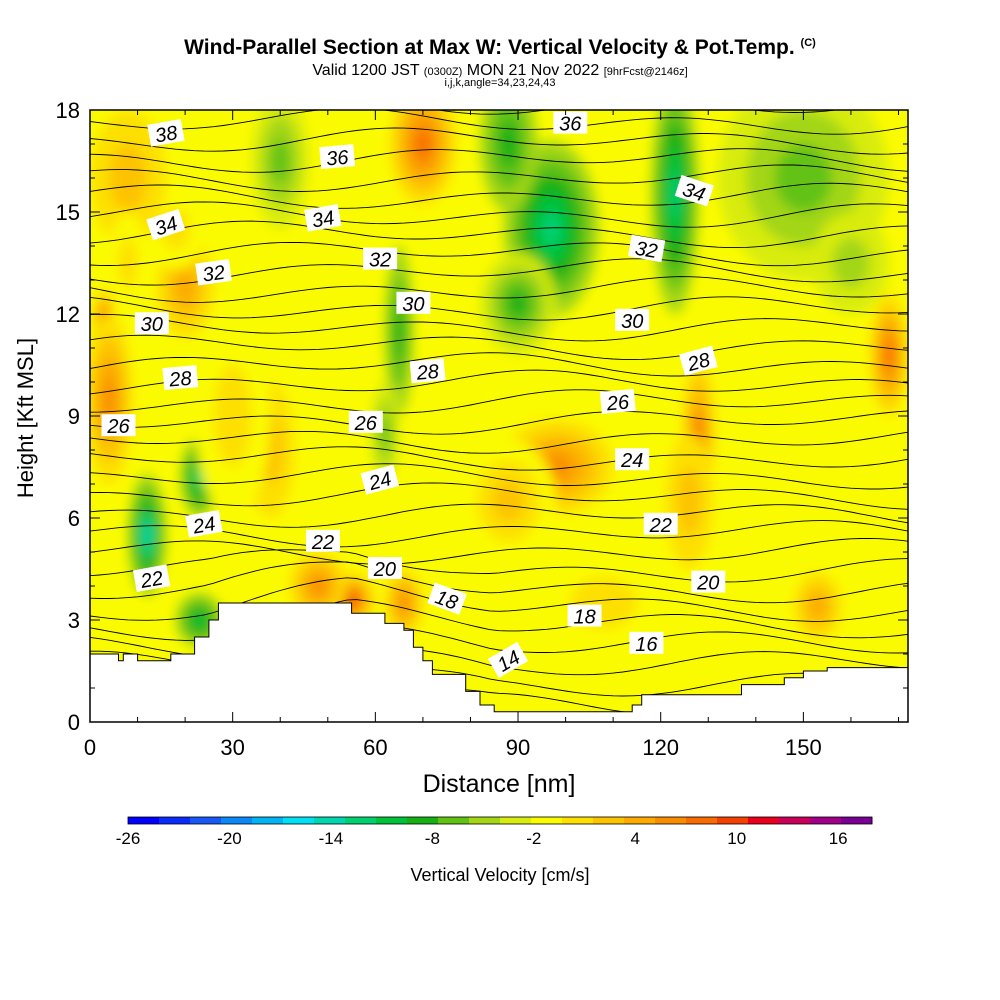 This screenshot has height=1000, width=1000. I want to click on theta-label-text: 20, so click(707, 584).